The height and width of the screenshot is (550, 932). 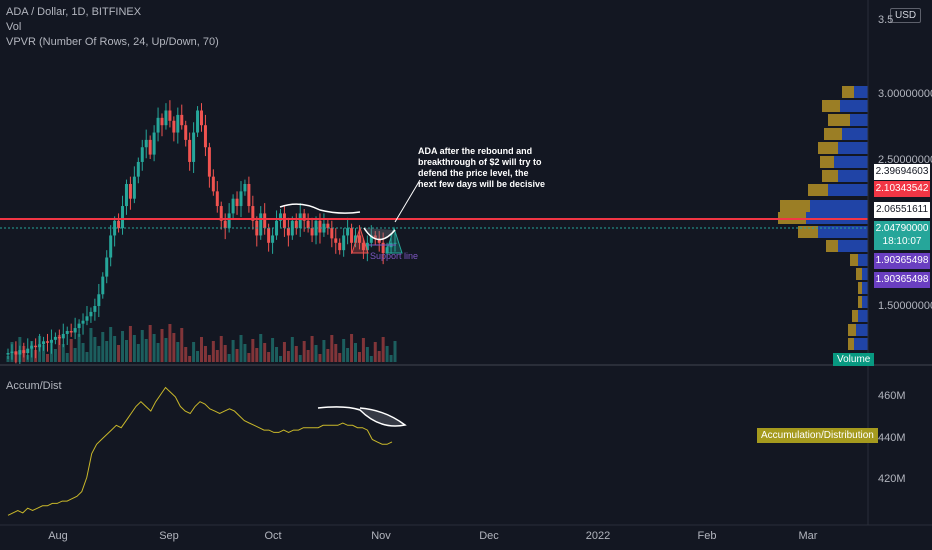 I want to click on support-line-label: Support line, so click(x=394, y=256).